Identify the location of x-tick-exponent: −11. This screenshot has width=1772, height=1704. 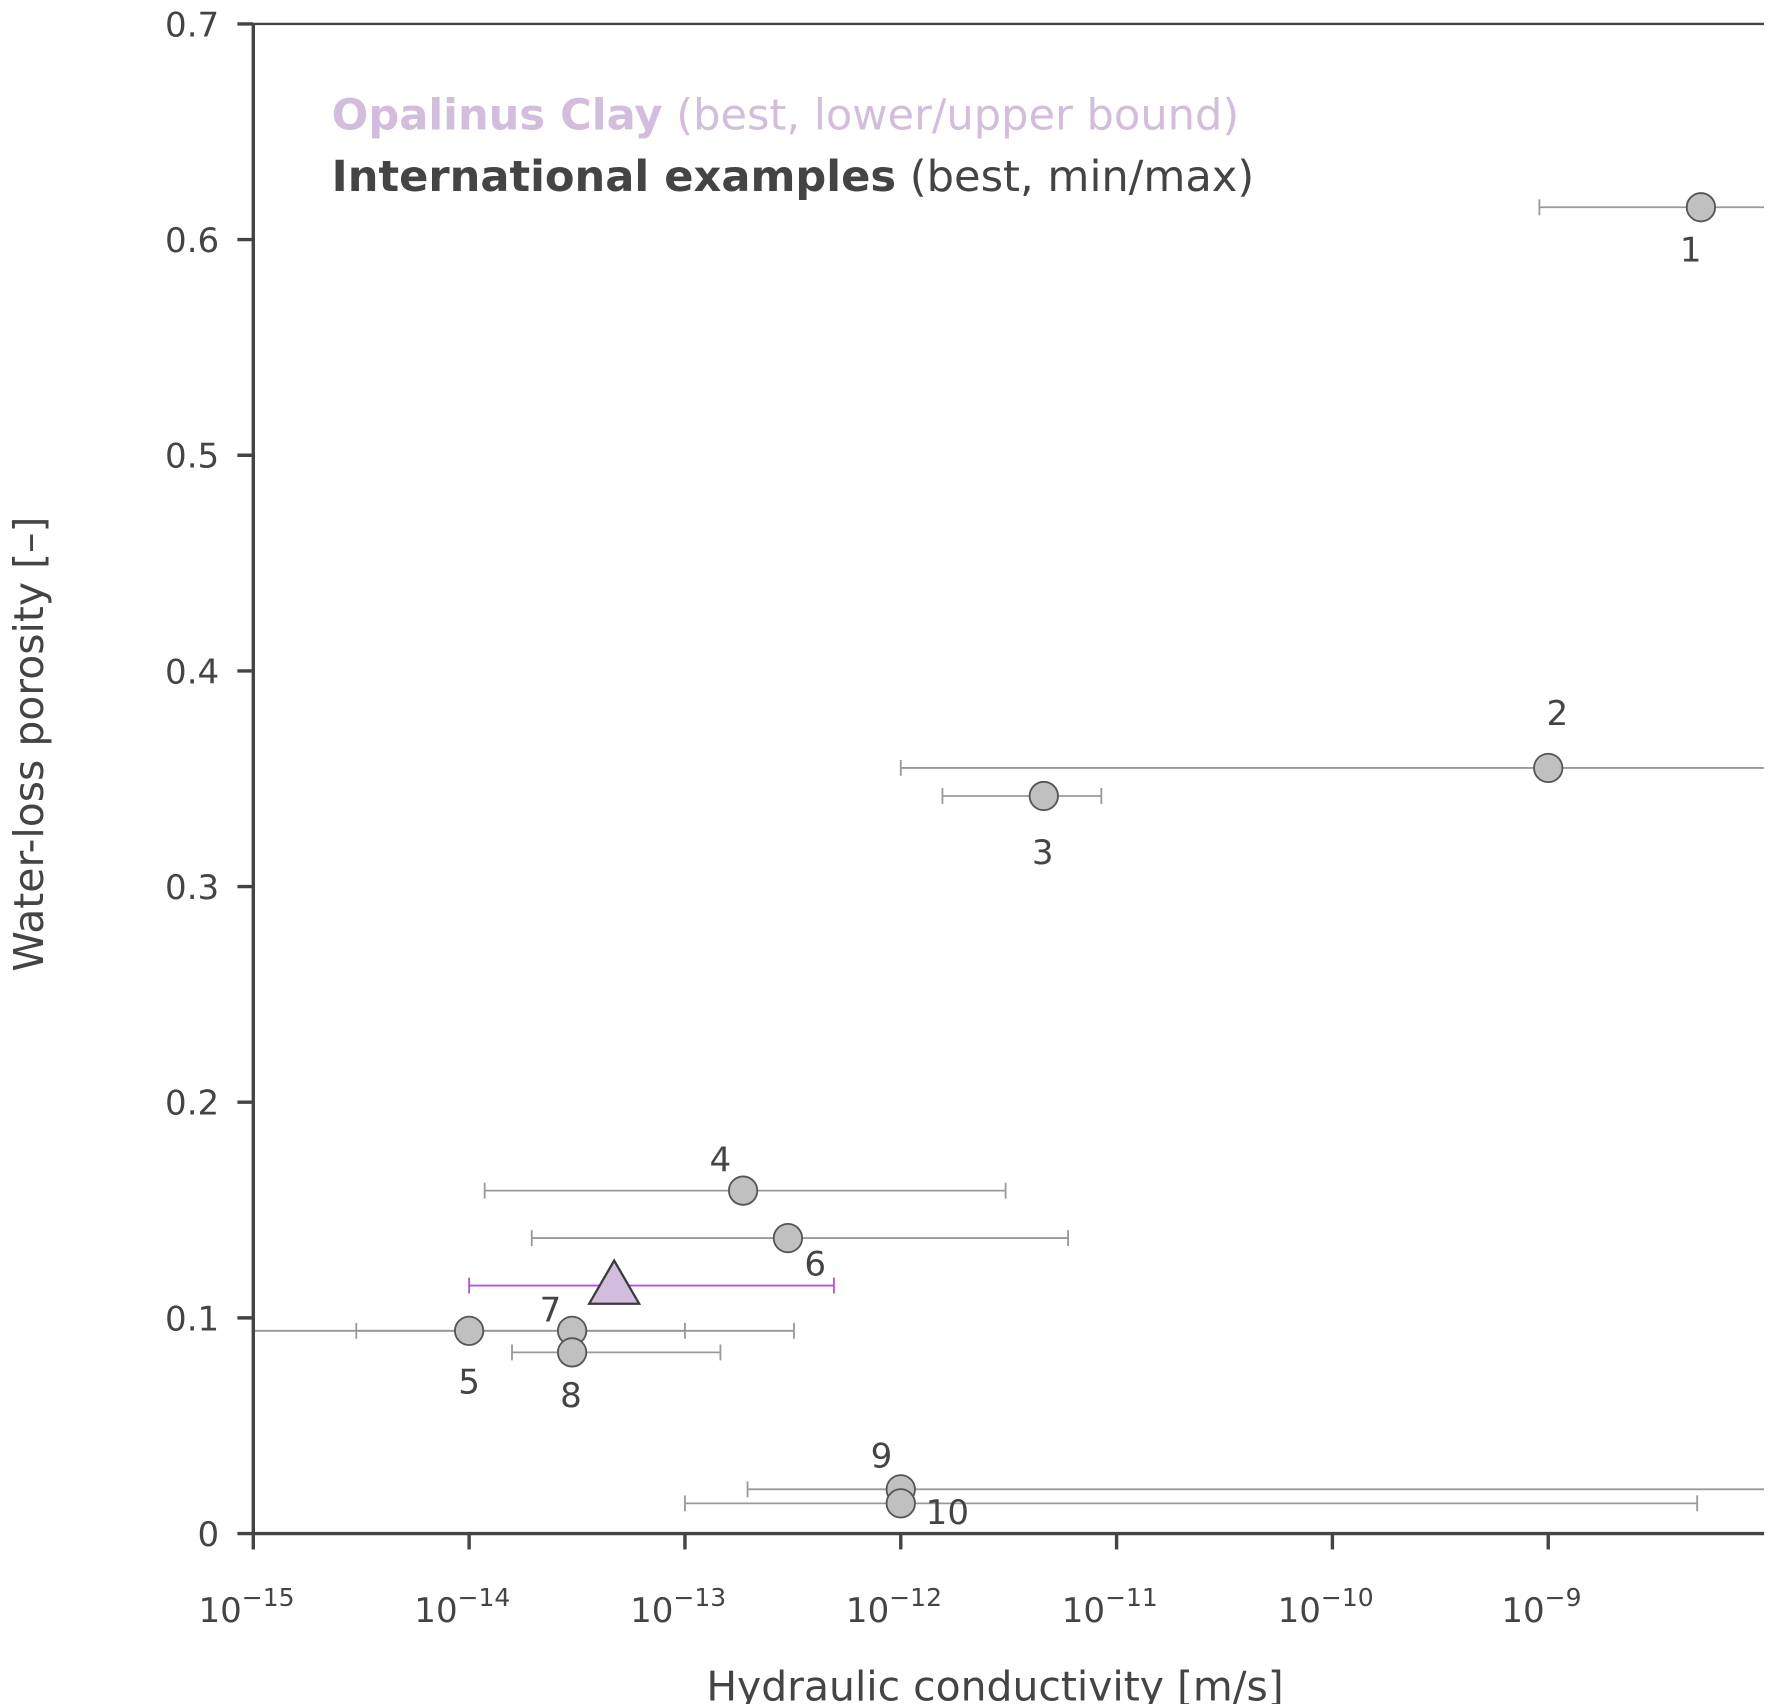
(1131, 1597).